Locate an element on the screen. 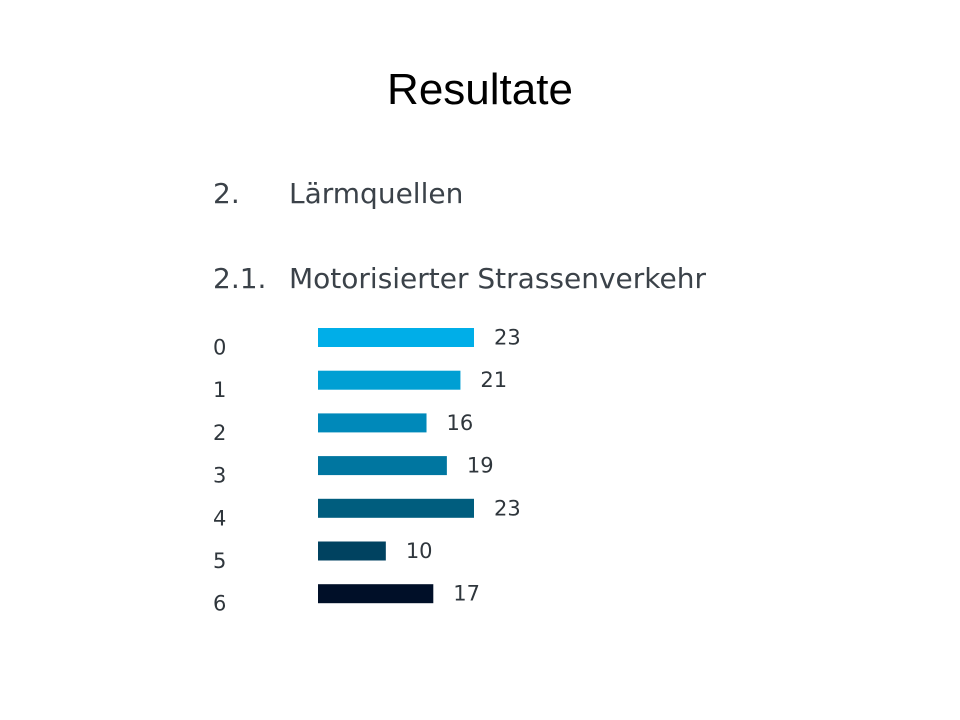 The image size is (960, 720). value-label: 10 is located at coordinates (419, 551).